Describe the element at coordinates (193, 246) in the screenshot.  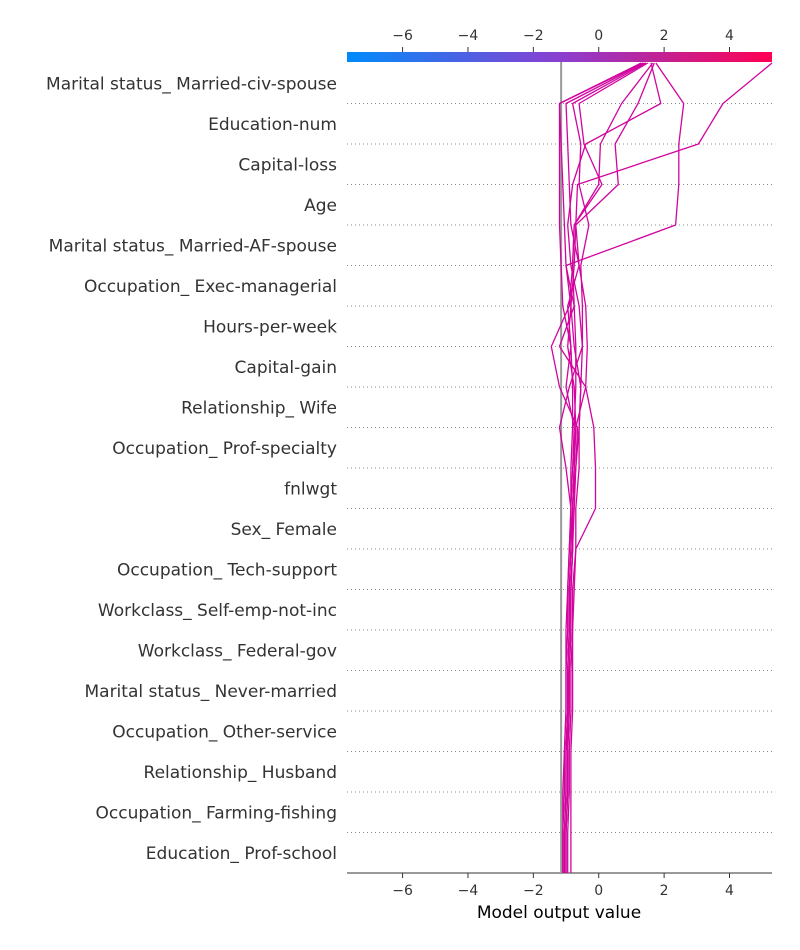
I see `feature-label: Marital status_ Married-AF-spouse` at that location.